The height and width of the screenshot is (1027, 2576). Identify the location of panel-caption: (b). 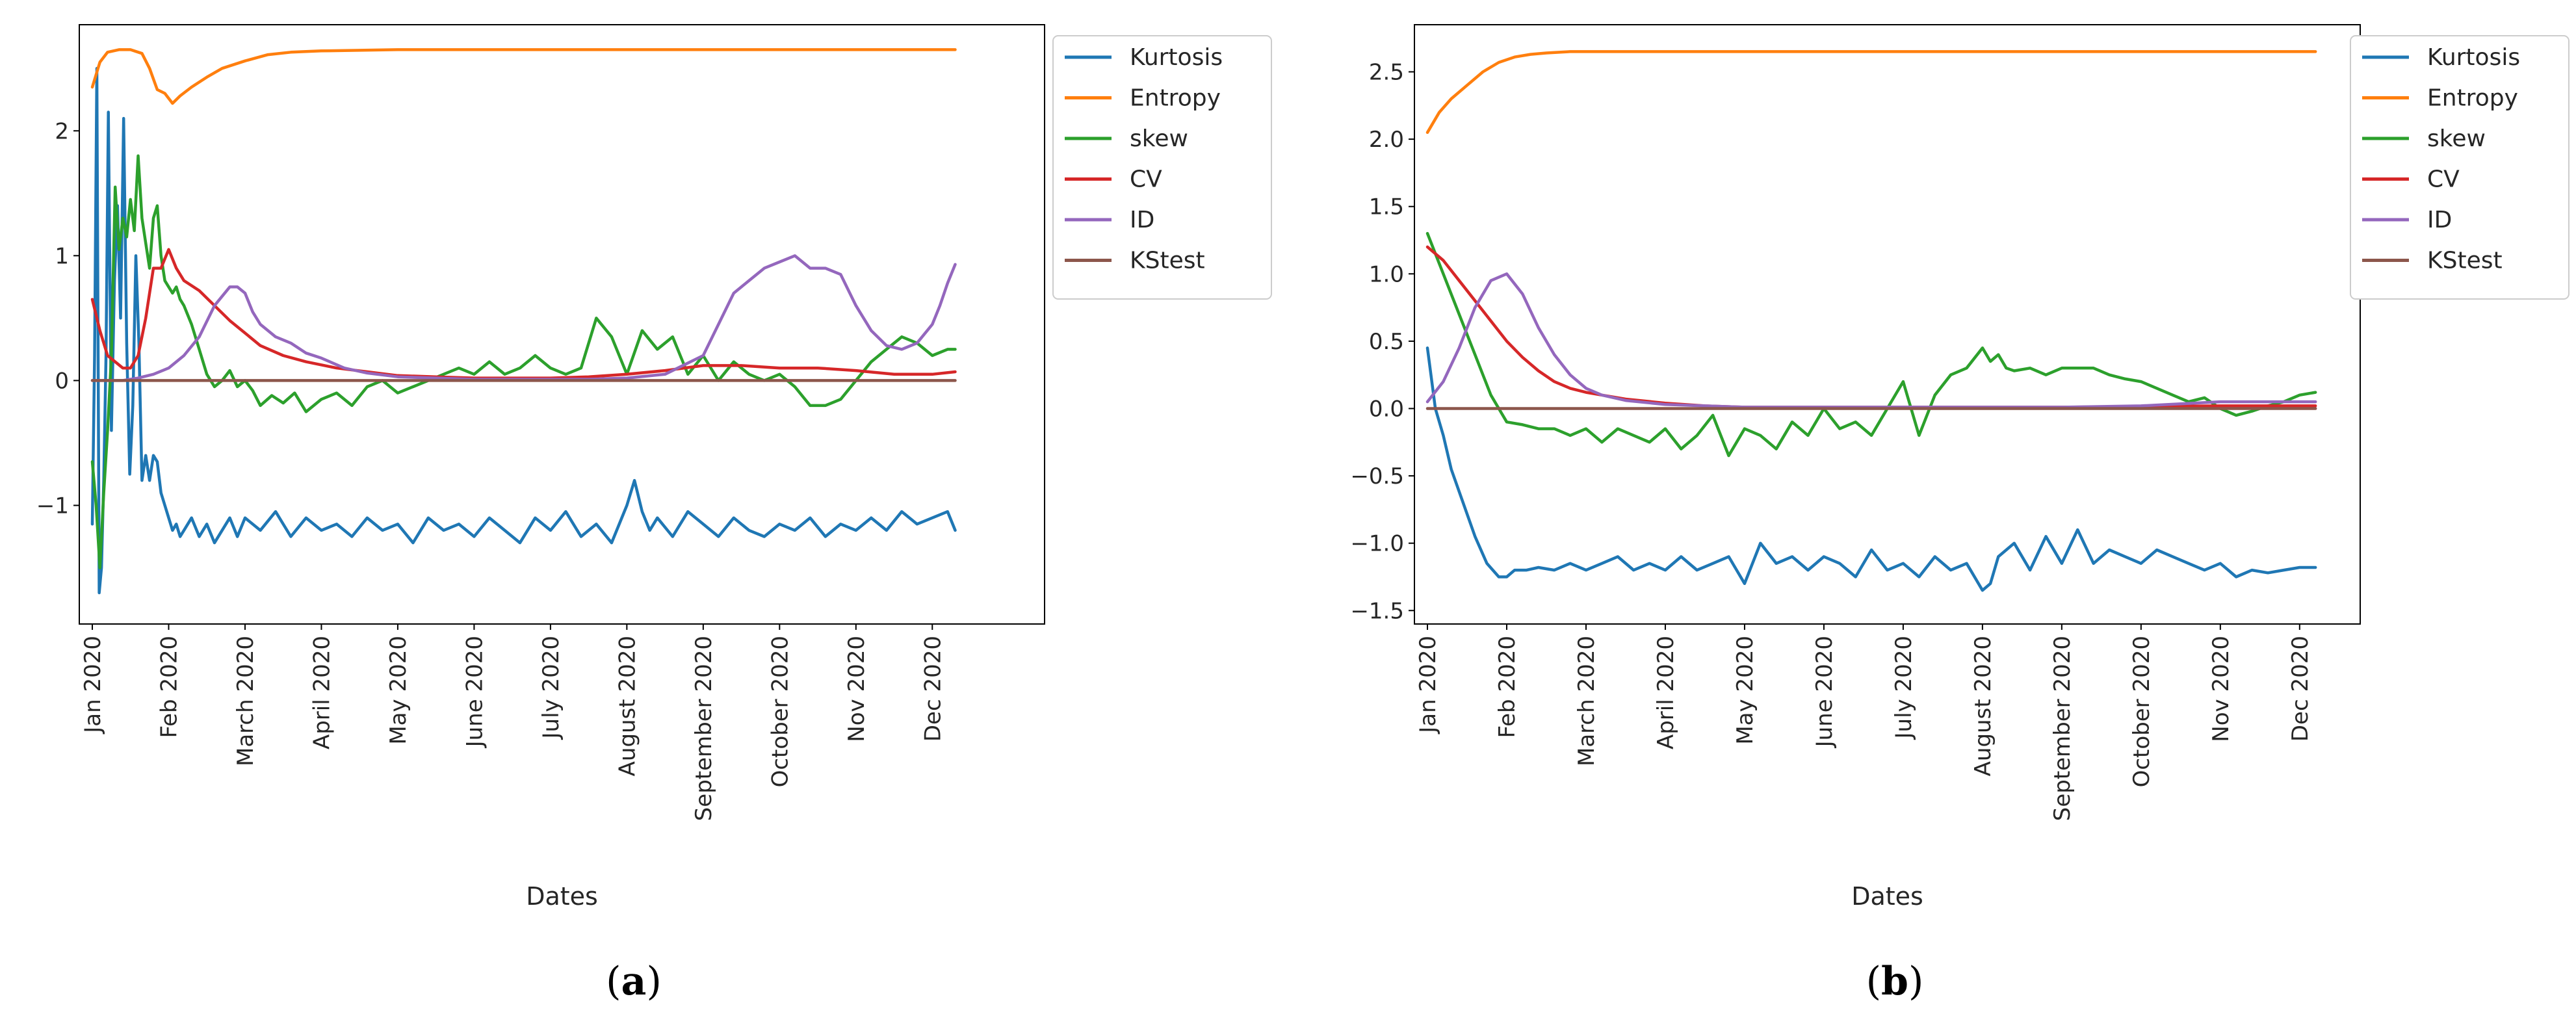
(1895, 981).